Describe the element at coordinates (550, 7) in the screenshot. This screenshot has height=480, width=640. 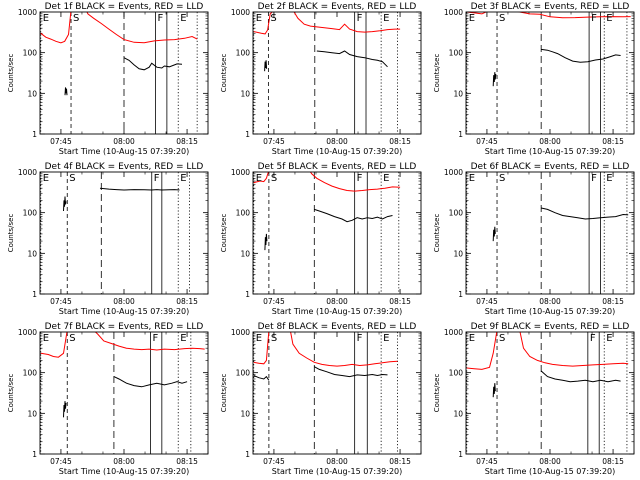
I see `chart-title: Det 3f BLACK = Events, RED = LLD` at that location.